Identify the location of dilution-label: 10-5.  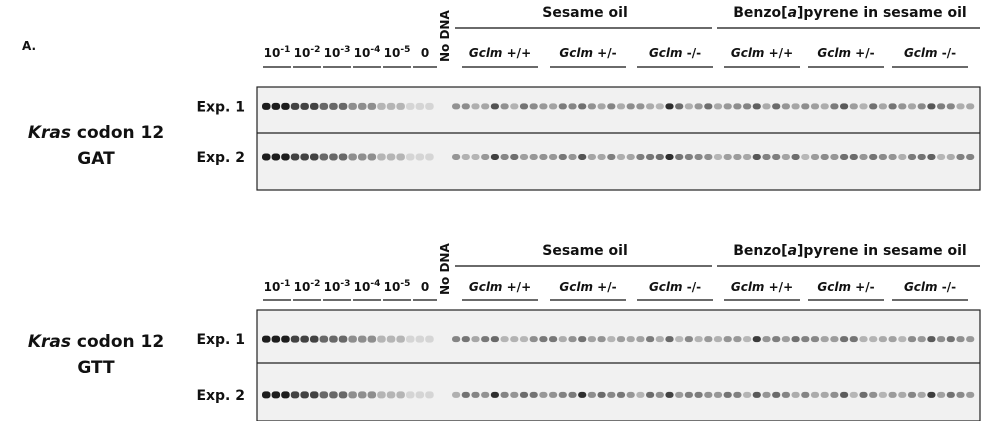
(397, 286).